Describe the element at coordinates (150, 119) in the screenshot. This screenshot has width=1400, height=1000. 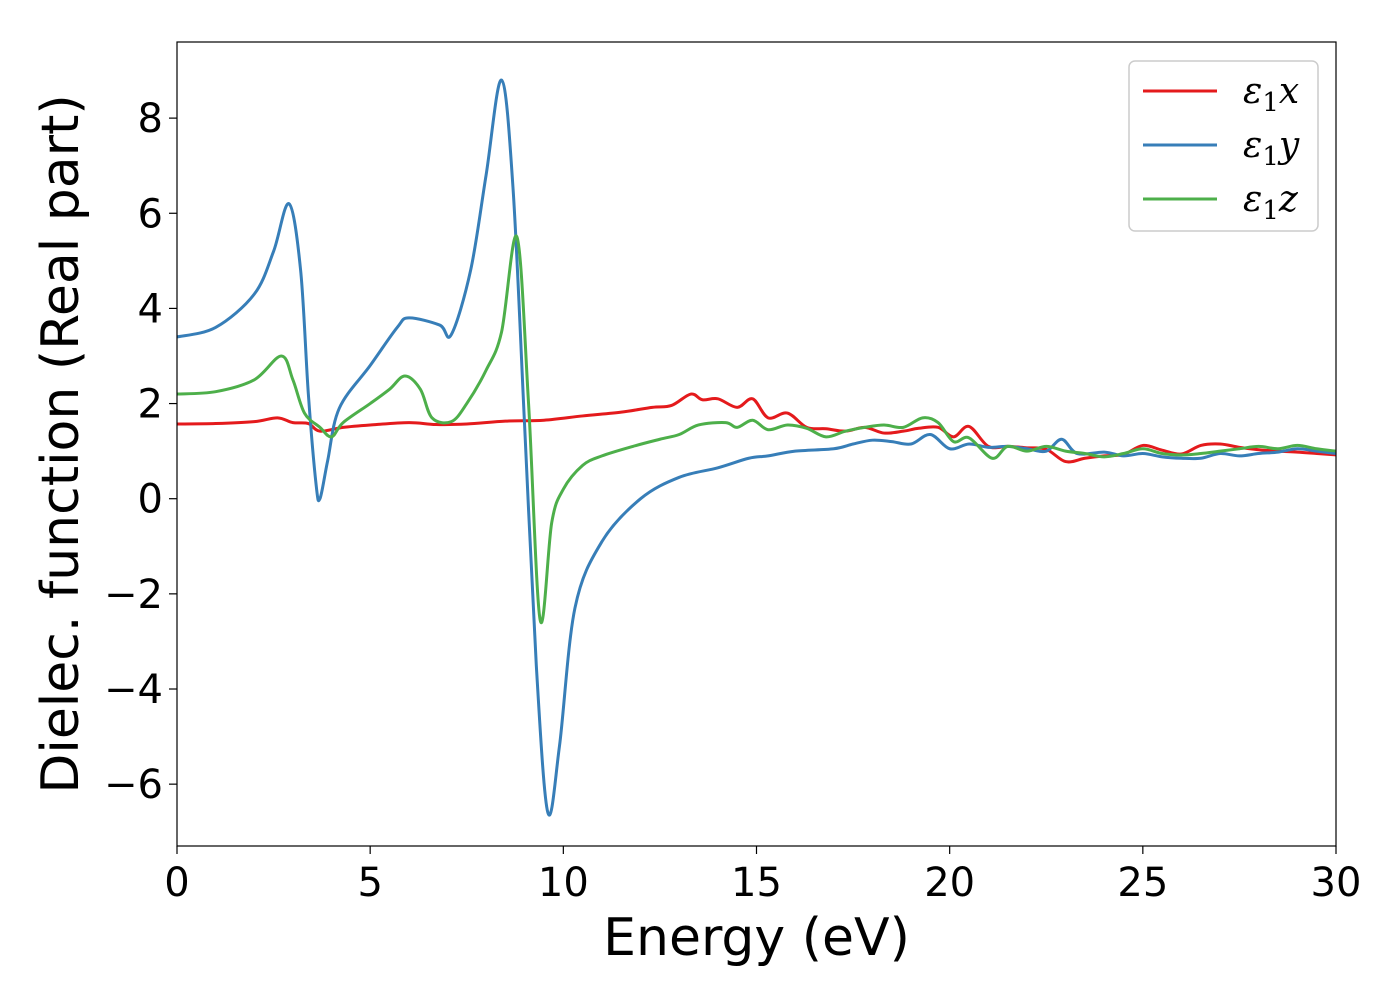
I see `y-tick-label: 8` at that location.